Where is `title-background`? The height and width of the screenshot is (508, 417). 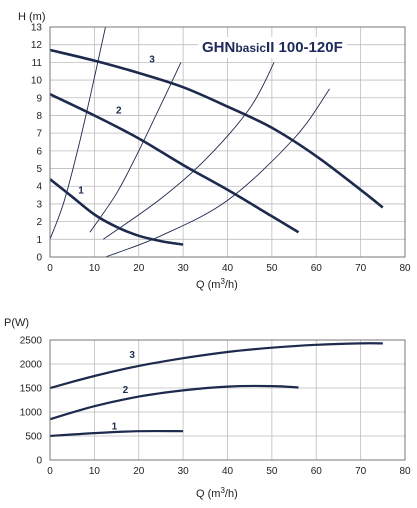 title-background is located at coordinates (272, 47).